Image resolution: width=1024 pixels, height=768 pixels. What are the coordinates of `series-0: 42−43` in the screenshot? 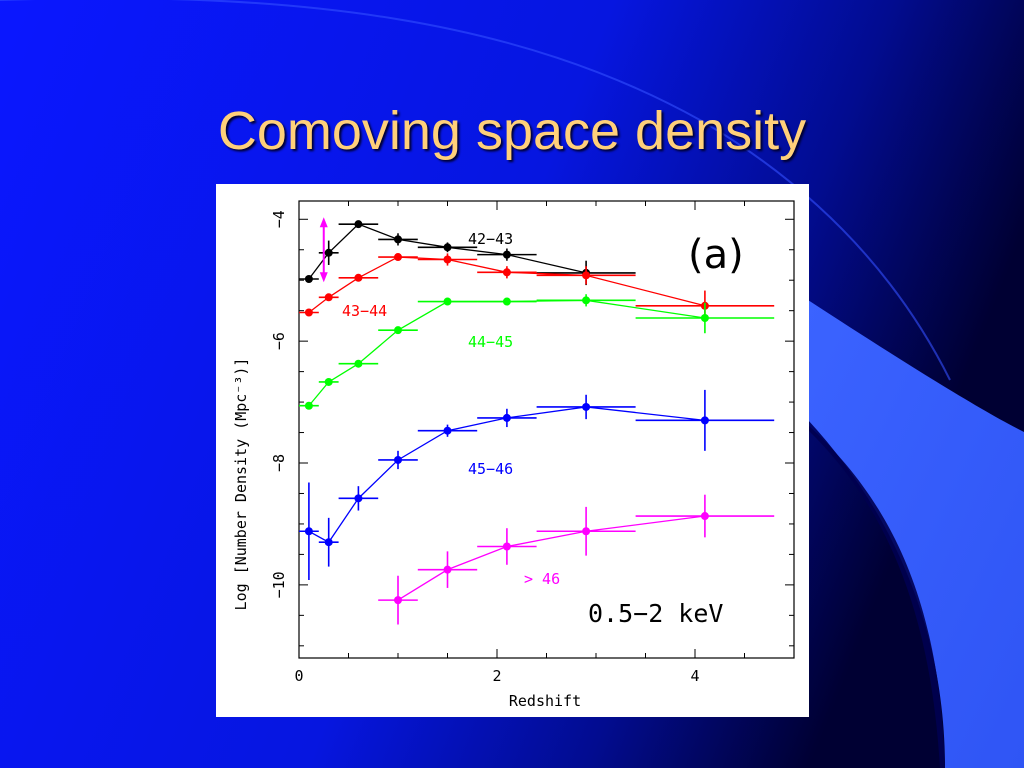 It's located at (467, 253).